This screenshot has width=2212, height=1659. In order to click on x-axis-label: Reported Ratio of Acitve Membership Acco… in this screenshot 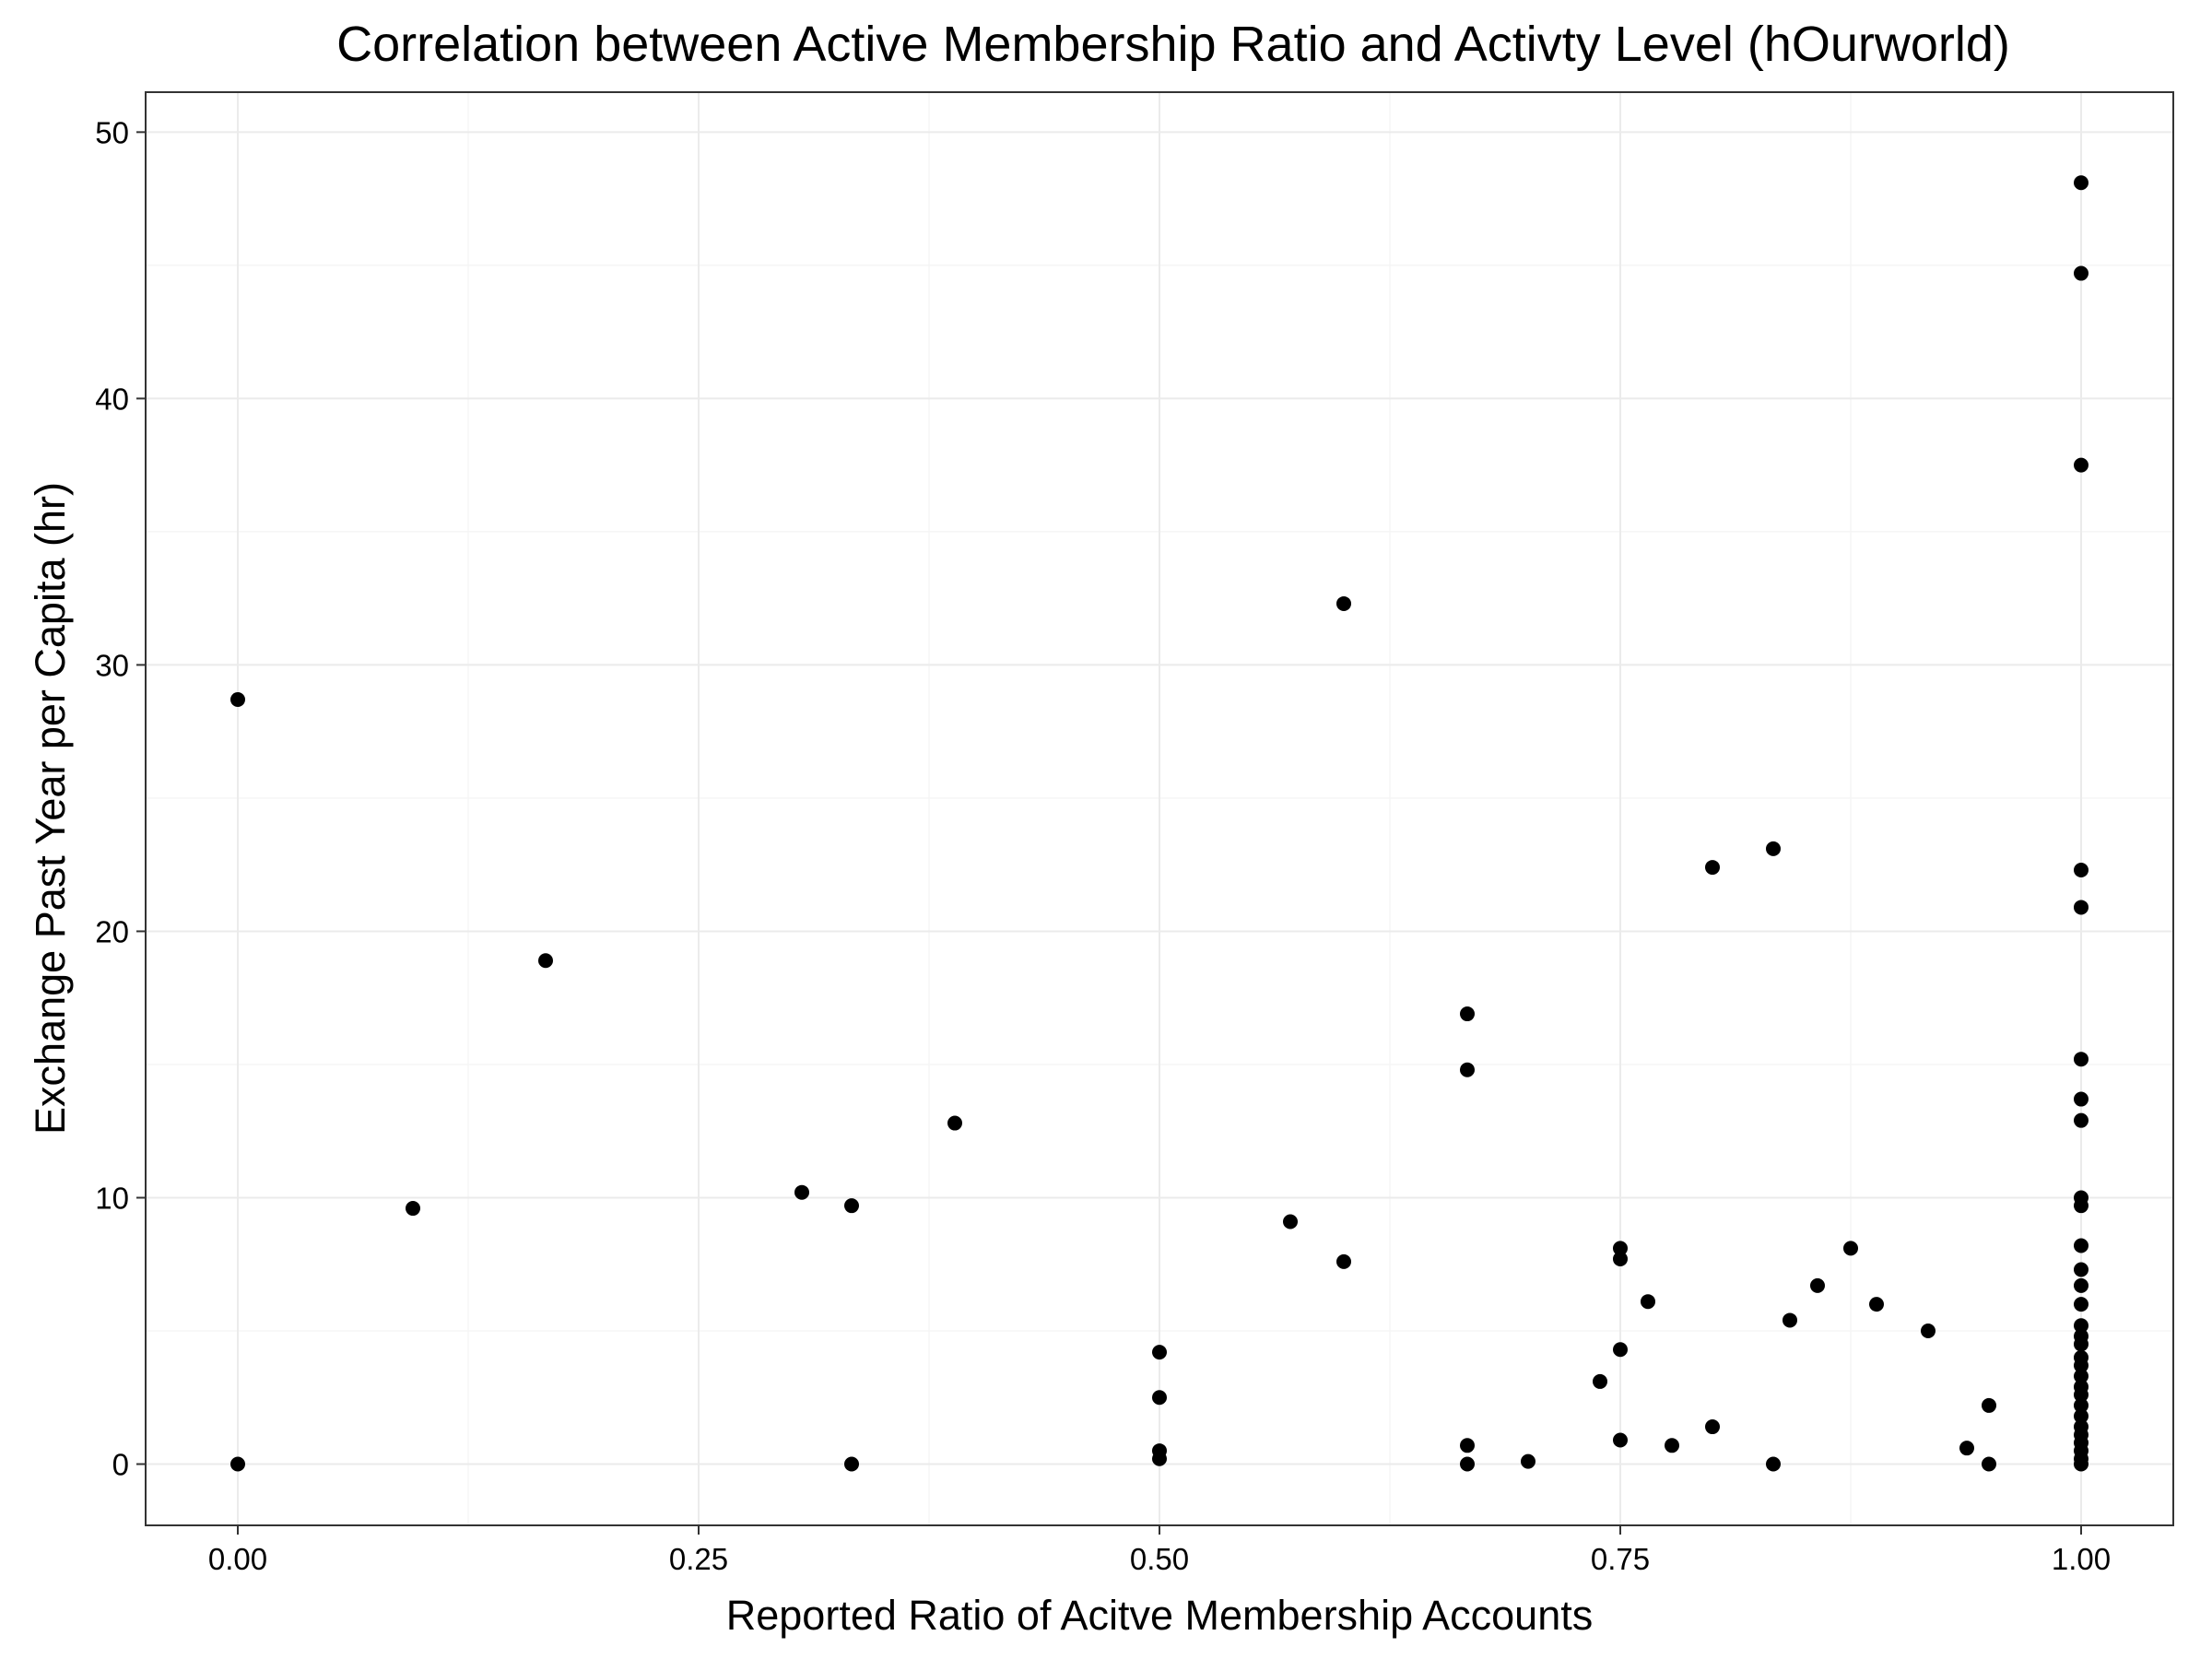, I will do `click(1159, 1615)`.